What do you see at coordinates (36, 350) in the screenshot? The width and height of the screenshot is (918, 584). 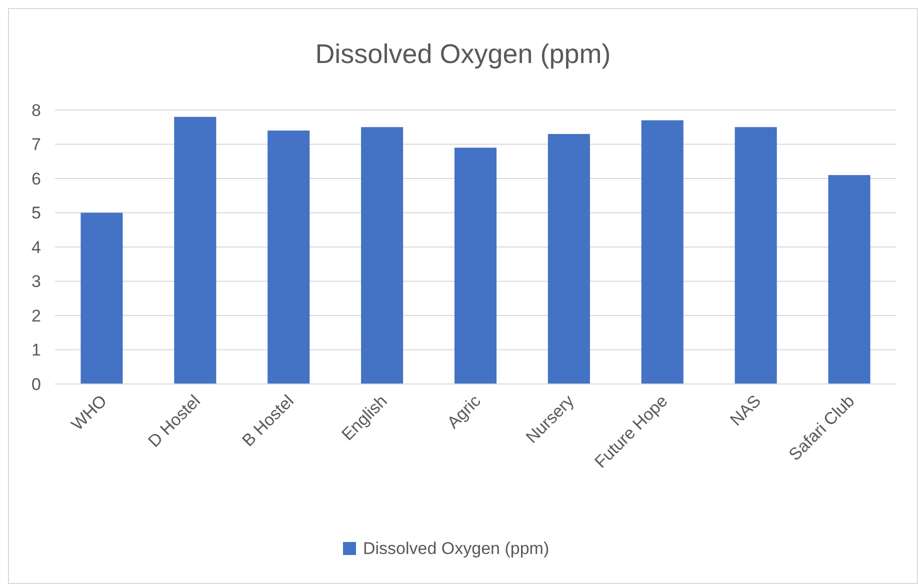 I see `y-tick-label: 1` at bounding box center [36, 350].